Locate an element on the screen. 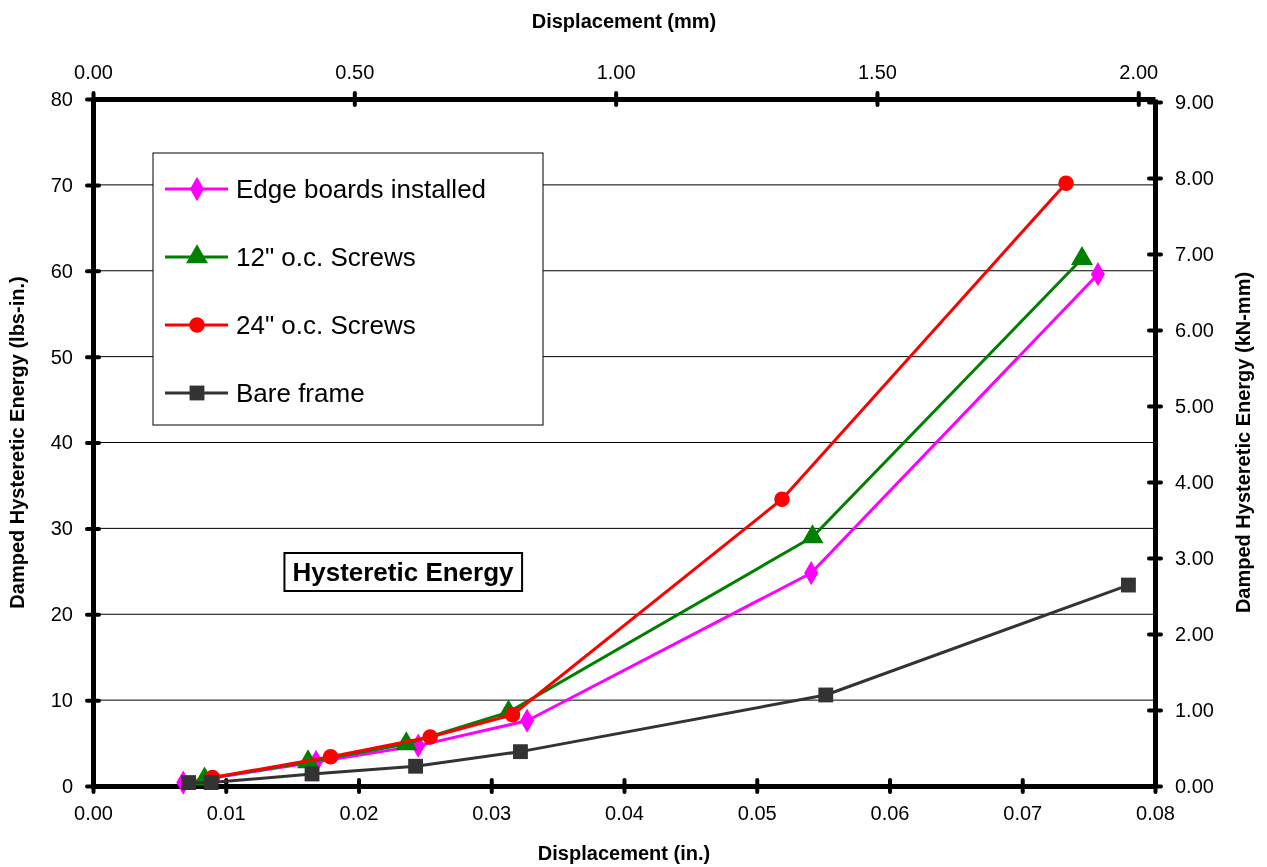 This screenshot has width=1267, height=867. y-tick-label: 60 is located at coordinates (61, 270).